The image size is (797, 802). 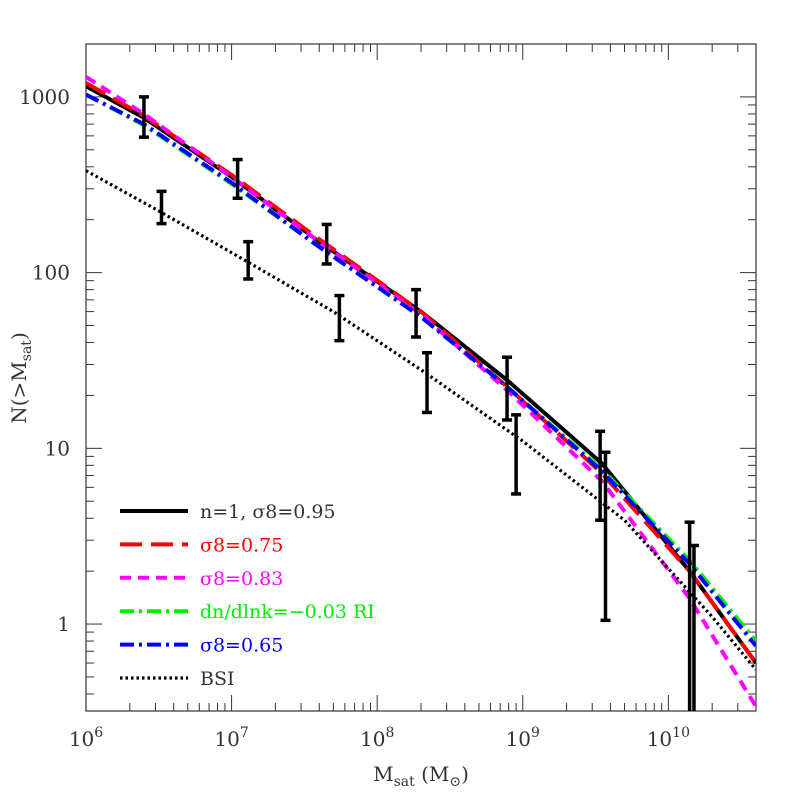 I want to click on y-axis-label: N(>Msat), so click(x=21, y=378).